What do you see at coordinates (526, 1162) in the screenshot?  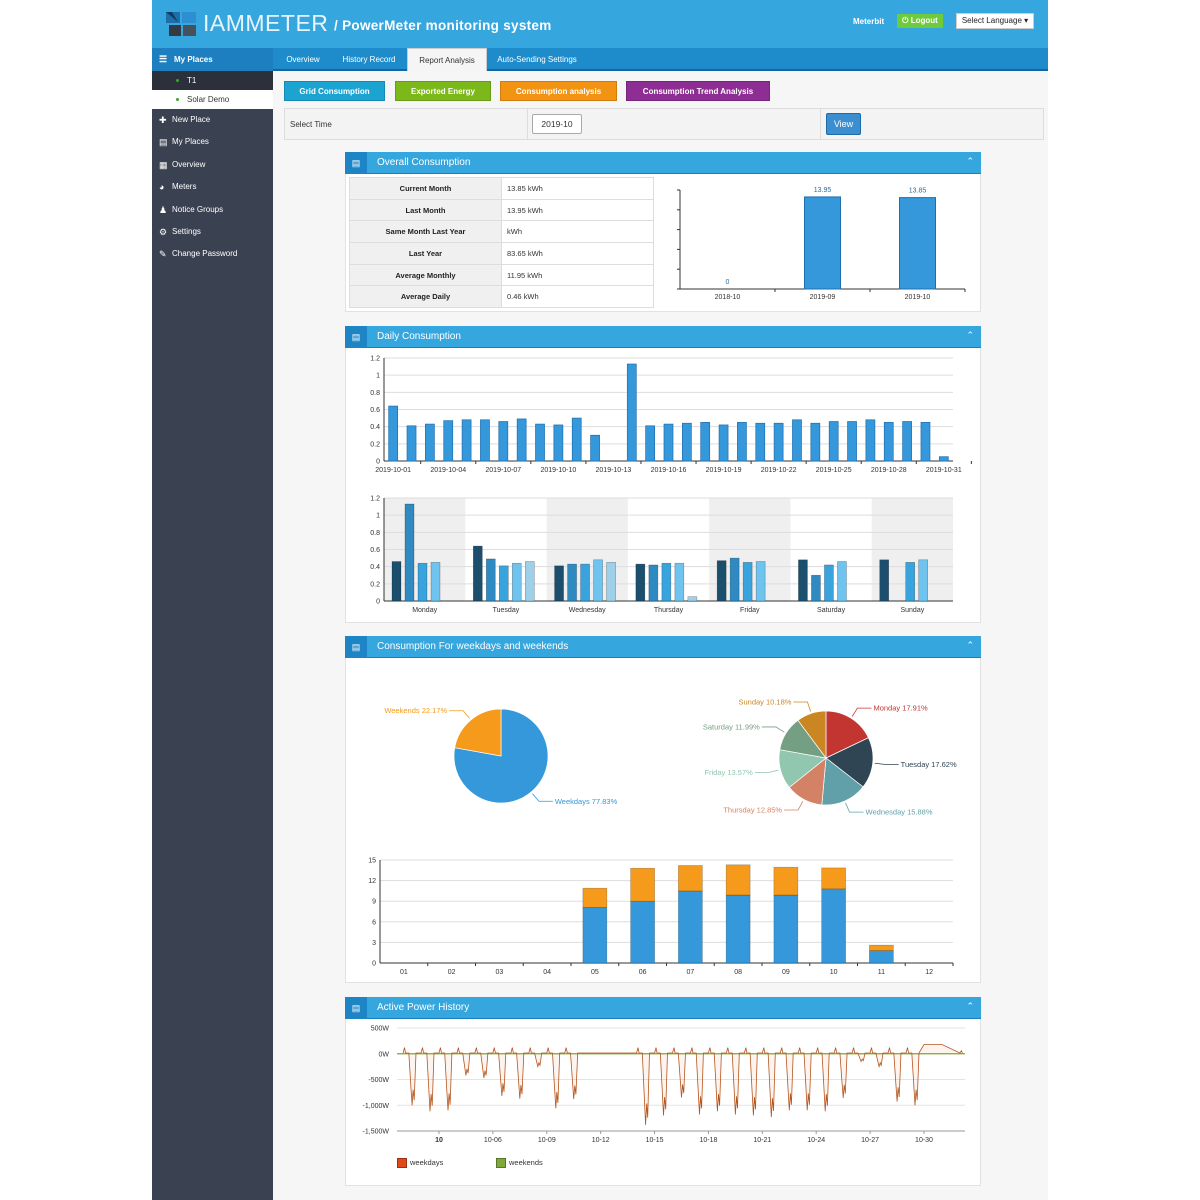 I see `legend-label: weekends` at bounding box center [526, 1162].